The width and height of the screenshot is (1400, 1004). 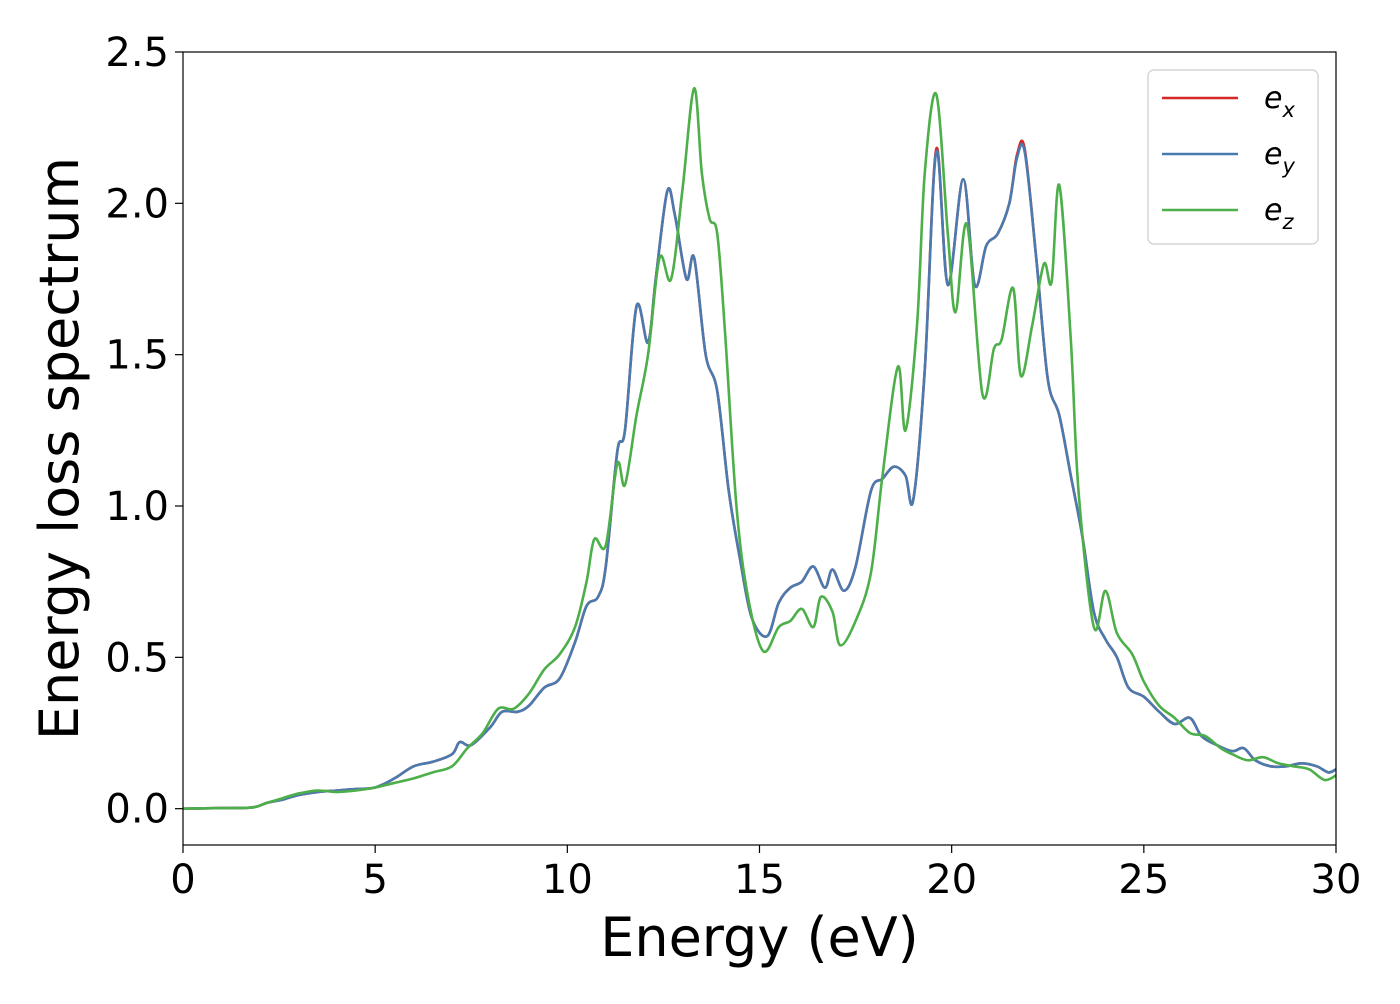 What do you see at coordinates (567, 880) in the screenshot?
I see `x-tick-label: 10` at bounding box center [567, 880].